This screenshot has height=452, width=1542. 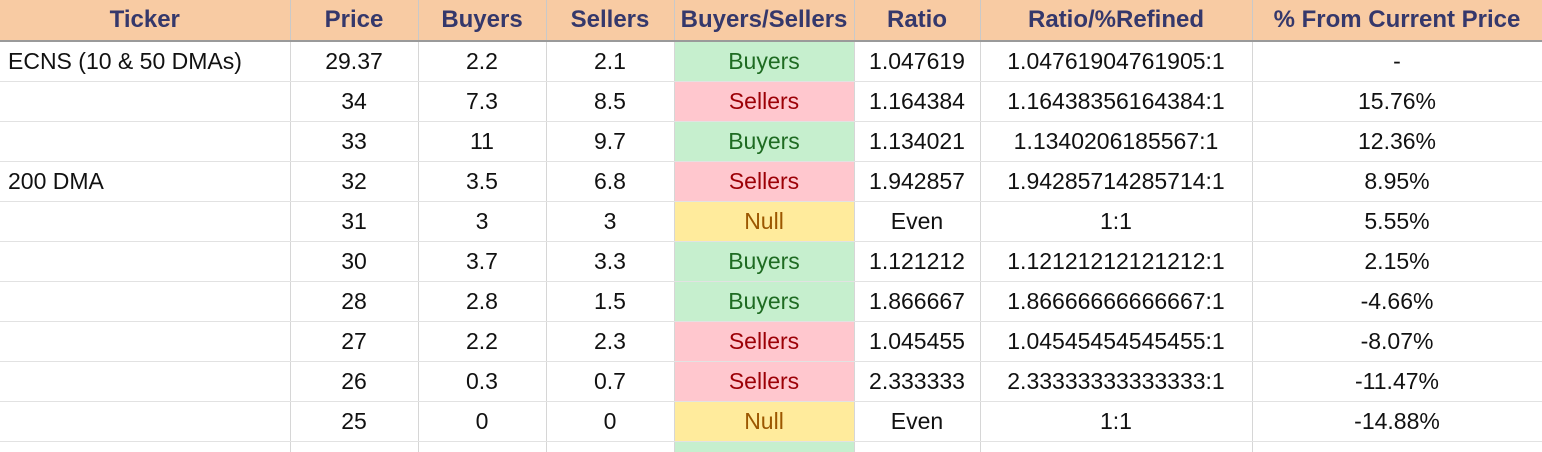 I want to click on price-cell: 25, so click(x=354, y=422).